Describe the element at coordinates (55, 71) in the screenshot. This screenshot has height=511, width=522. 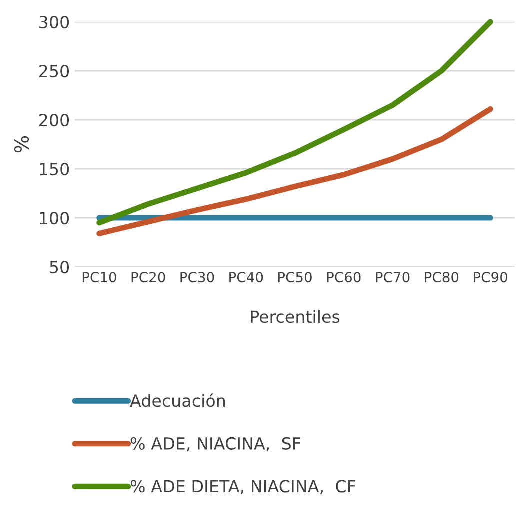
I see `y-tick-label: 250` at that location.